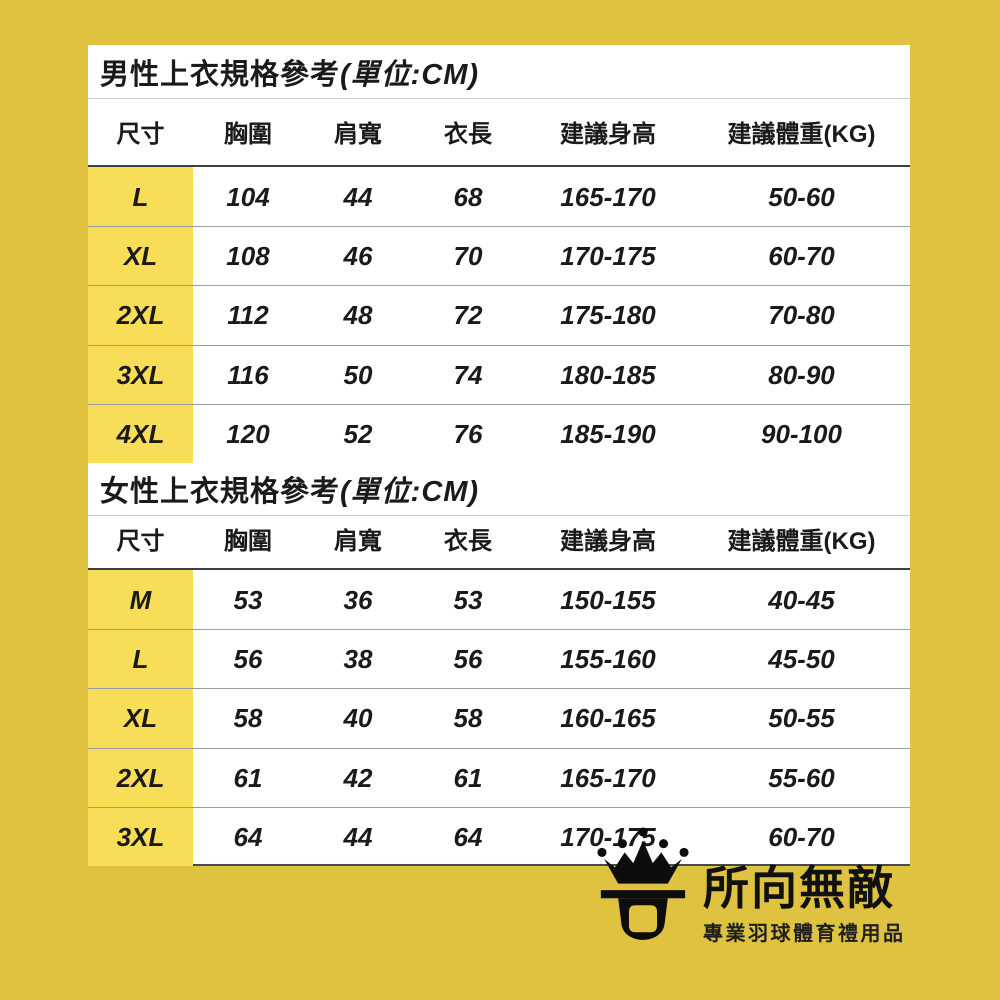 The width and height of the screenshot is (1000, 1000). What do you see at coordinates (499, 599) in the screenshot?
I see `women-table-row: M 53 36 53 150-155 40-45` at bounding box center [499, 599].